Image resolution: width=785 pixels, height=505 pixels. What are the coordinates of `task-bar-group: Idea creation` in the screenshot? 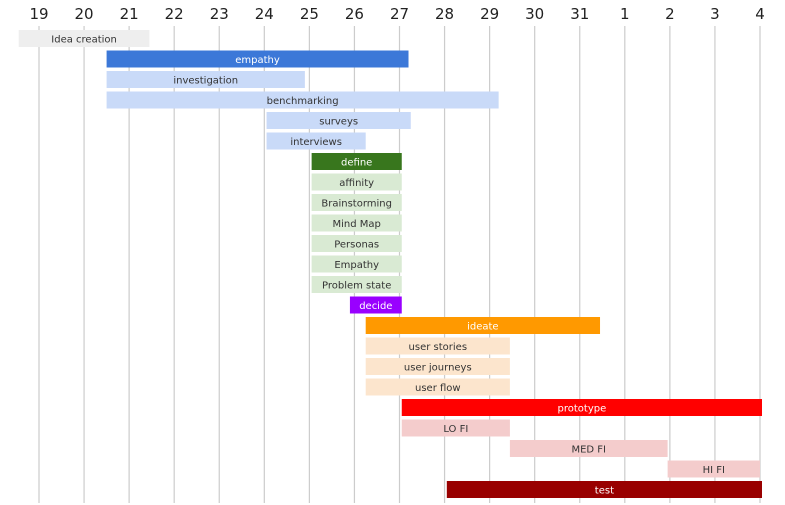 It's located at (84, 38).